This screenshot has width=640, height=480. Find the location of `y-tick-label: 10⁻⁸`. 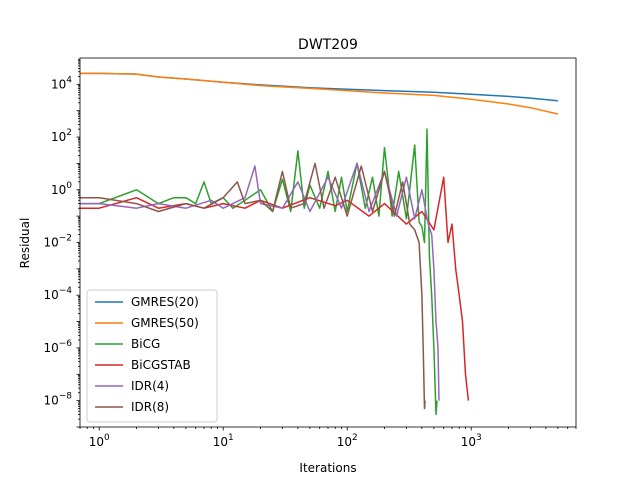

y-tick-label: 10⁻⁸ is located at coordinates (57, 400).